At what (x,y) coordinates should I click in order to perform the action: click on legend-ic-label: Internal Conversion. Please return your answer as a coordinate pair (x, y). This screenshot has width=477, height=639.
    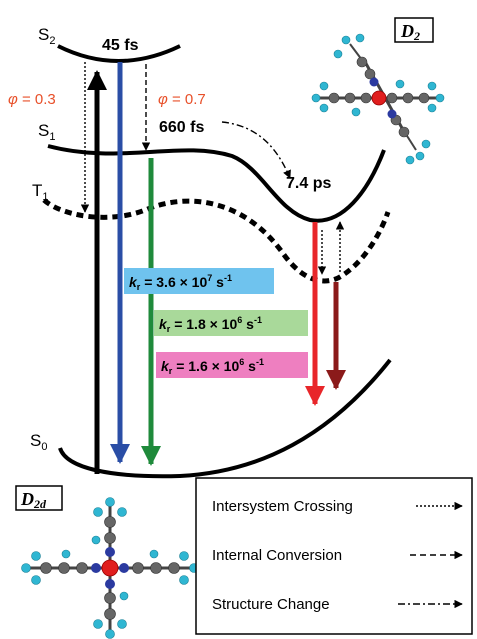
    Looking at the image, I should click on (277, 555).